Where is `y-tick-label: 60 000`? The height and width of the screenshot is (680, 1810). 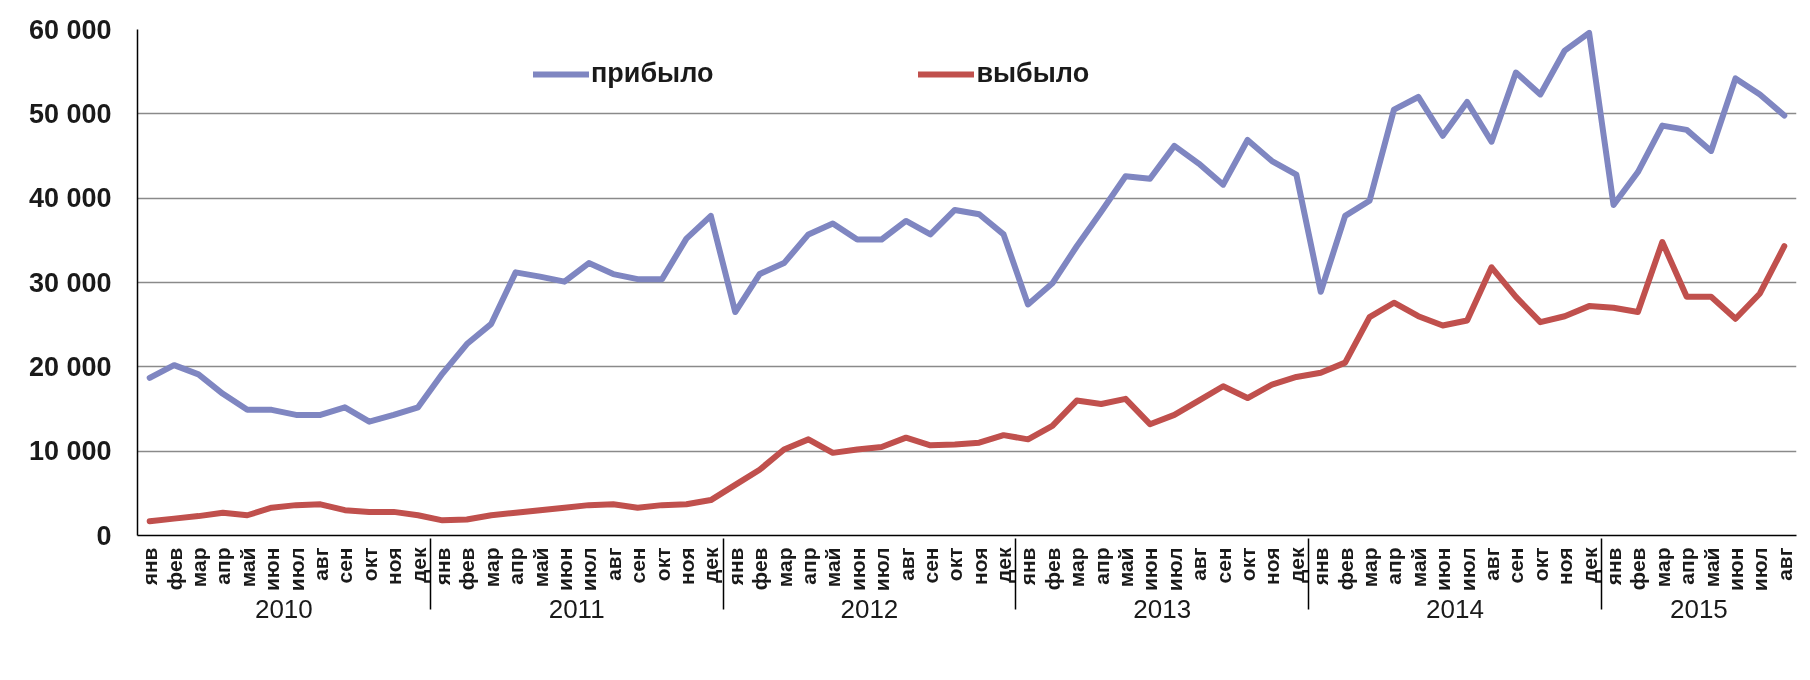 y-tick-label: 60 000 is located at coordinates (70, 29).